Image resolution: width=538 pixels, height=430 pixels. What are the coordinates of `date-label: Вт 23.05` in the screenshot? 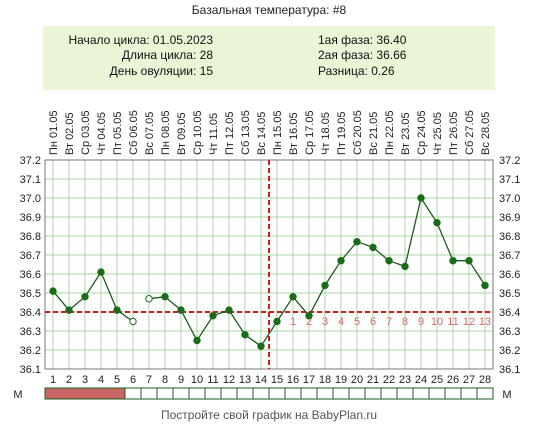 It's located at (406, 133).